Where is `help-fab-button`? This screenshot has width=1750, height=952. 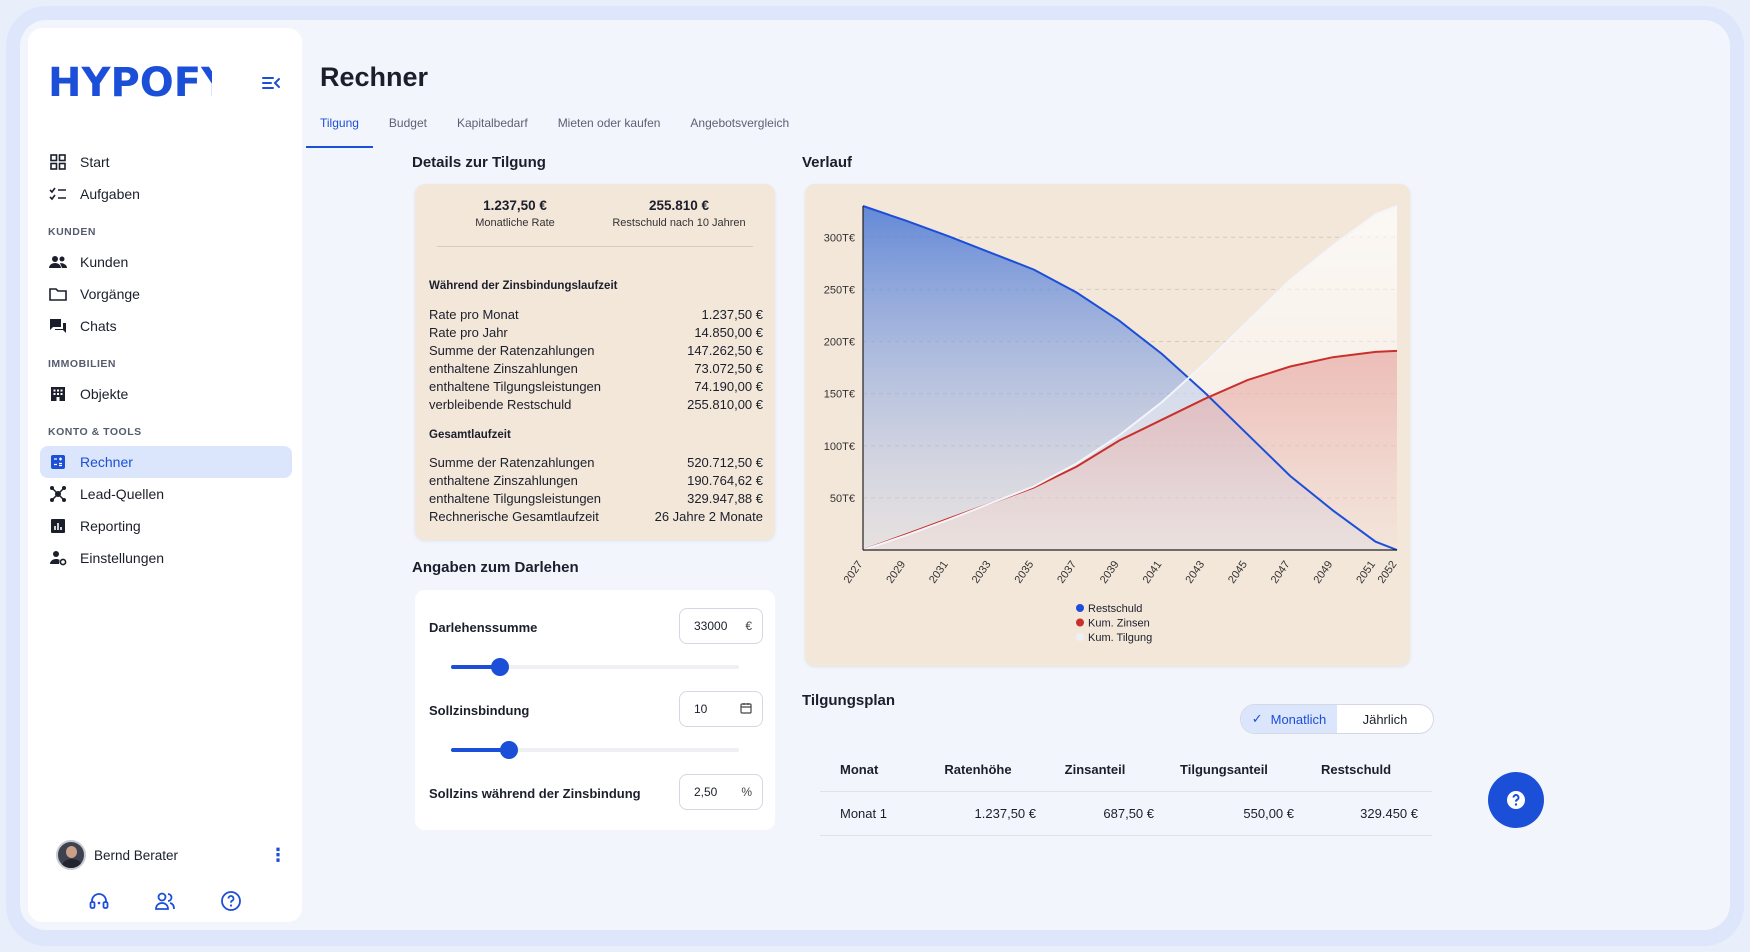
help-fab-button is located at coordinates (1516, 800).